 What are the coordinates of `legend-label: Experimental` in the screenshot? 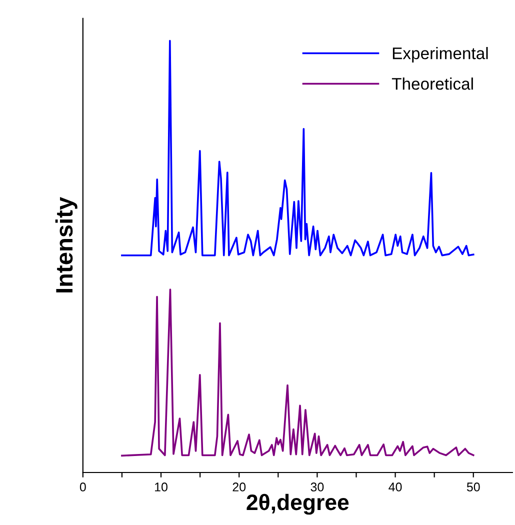 It's located at (440, 55).